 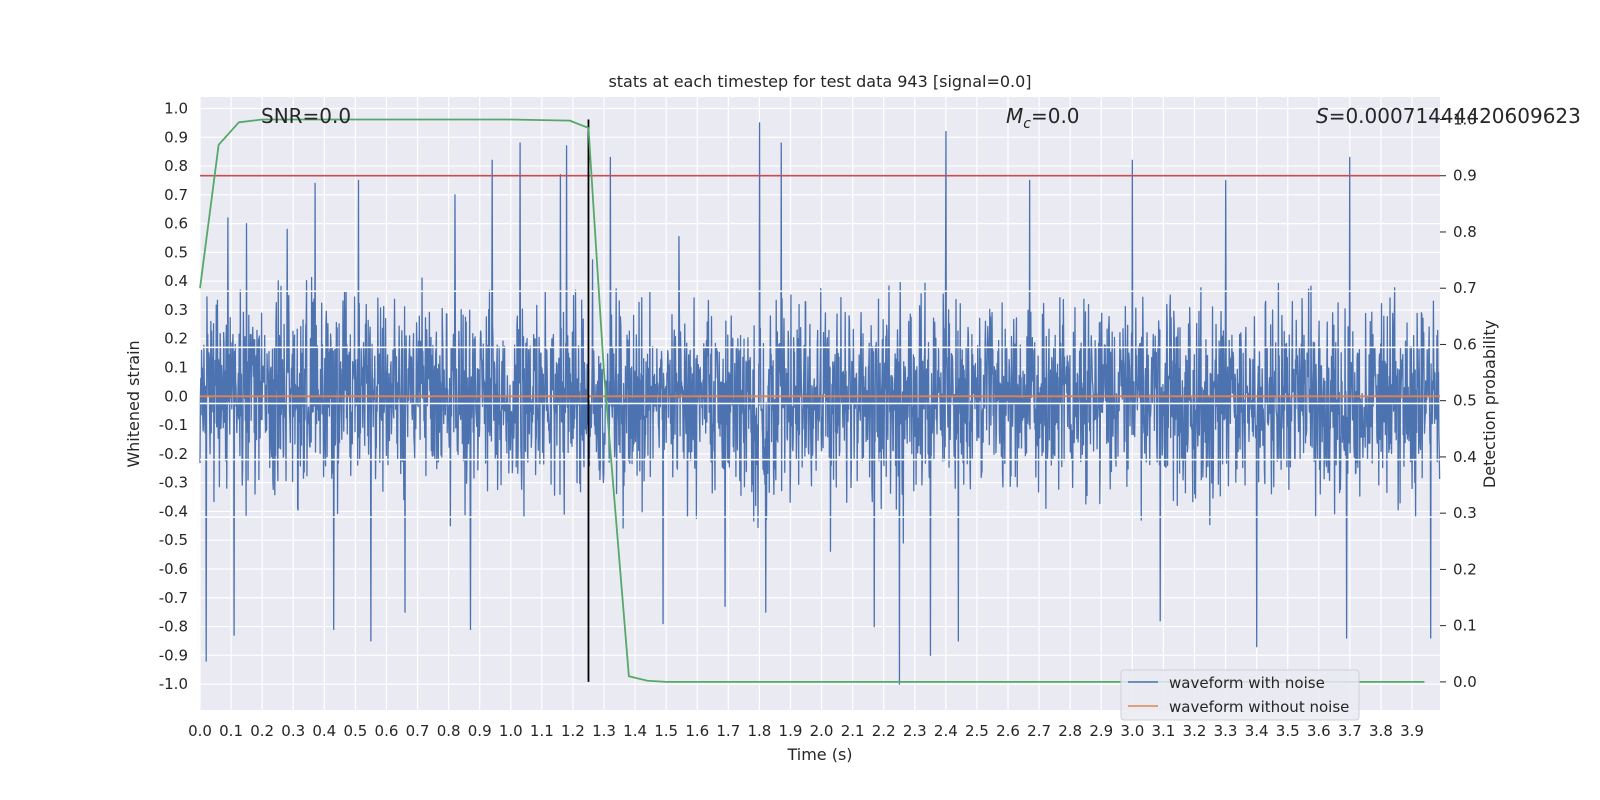 What do you see at coordinates (1132, 731) in the screenshot?
I see `x-tick-label: 3.0` at bounding box center [1132, 731].